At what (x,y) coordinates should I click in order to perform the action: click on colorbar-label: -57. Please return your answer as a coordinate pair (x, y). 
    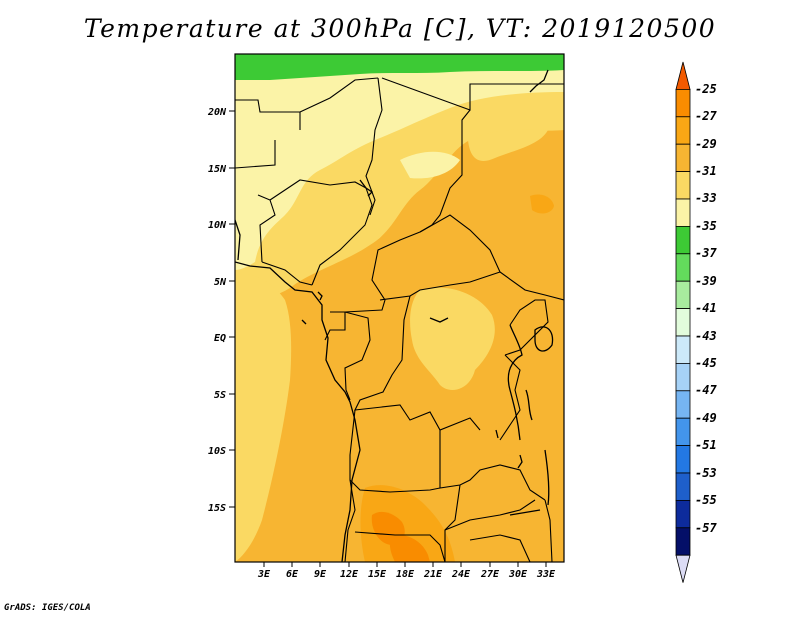
    Looking at the image, I should click on (706, 528).